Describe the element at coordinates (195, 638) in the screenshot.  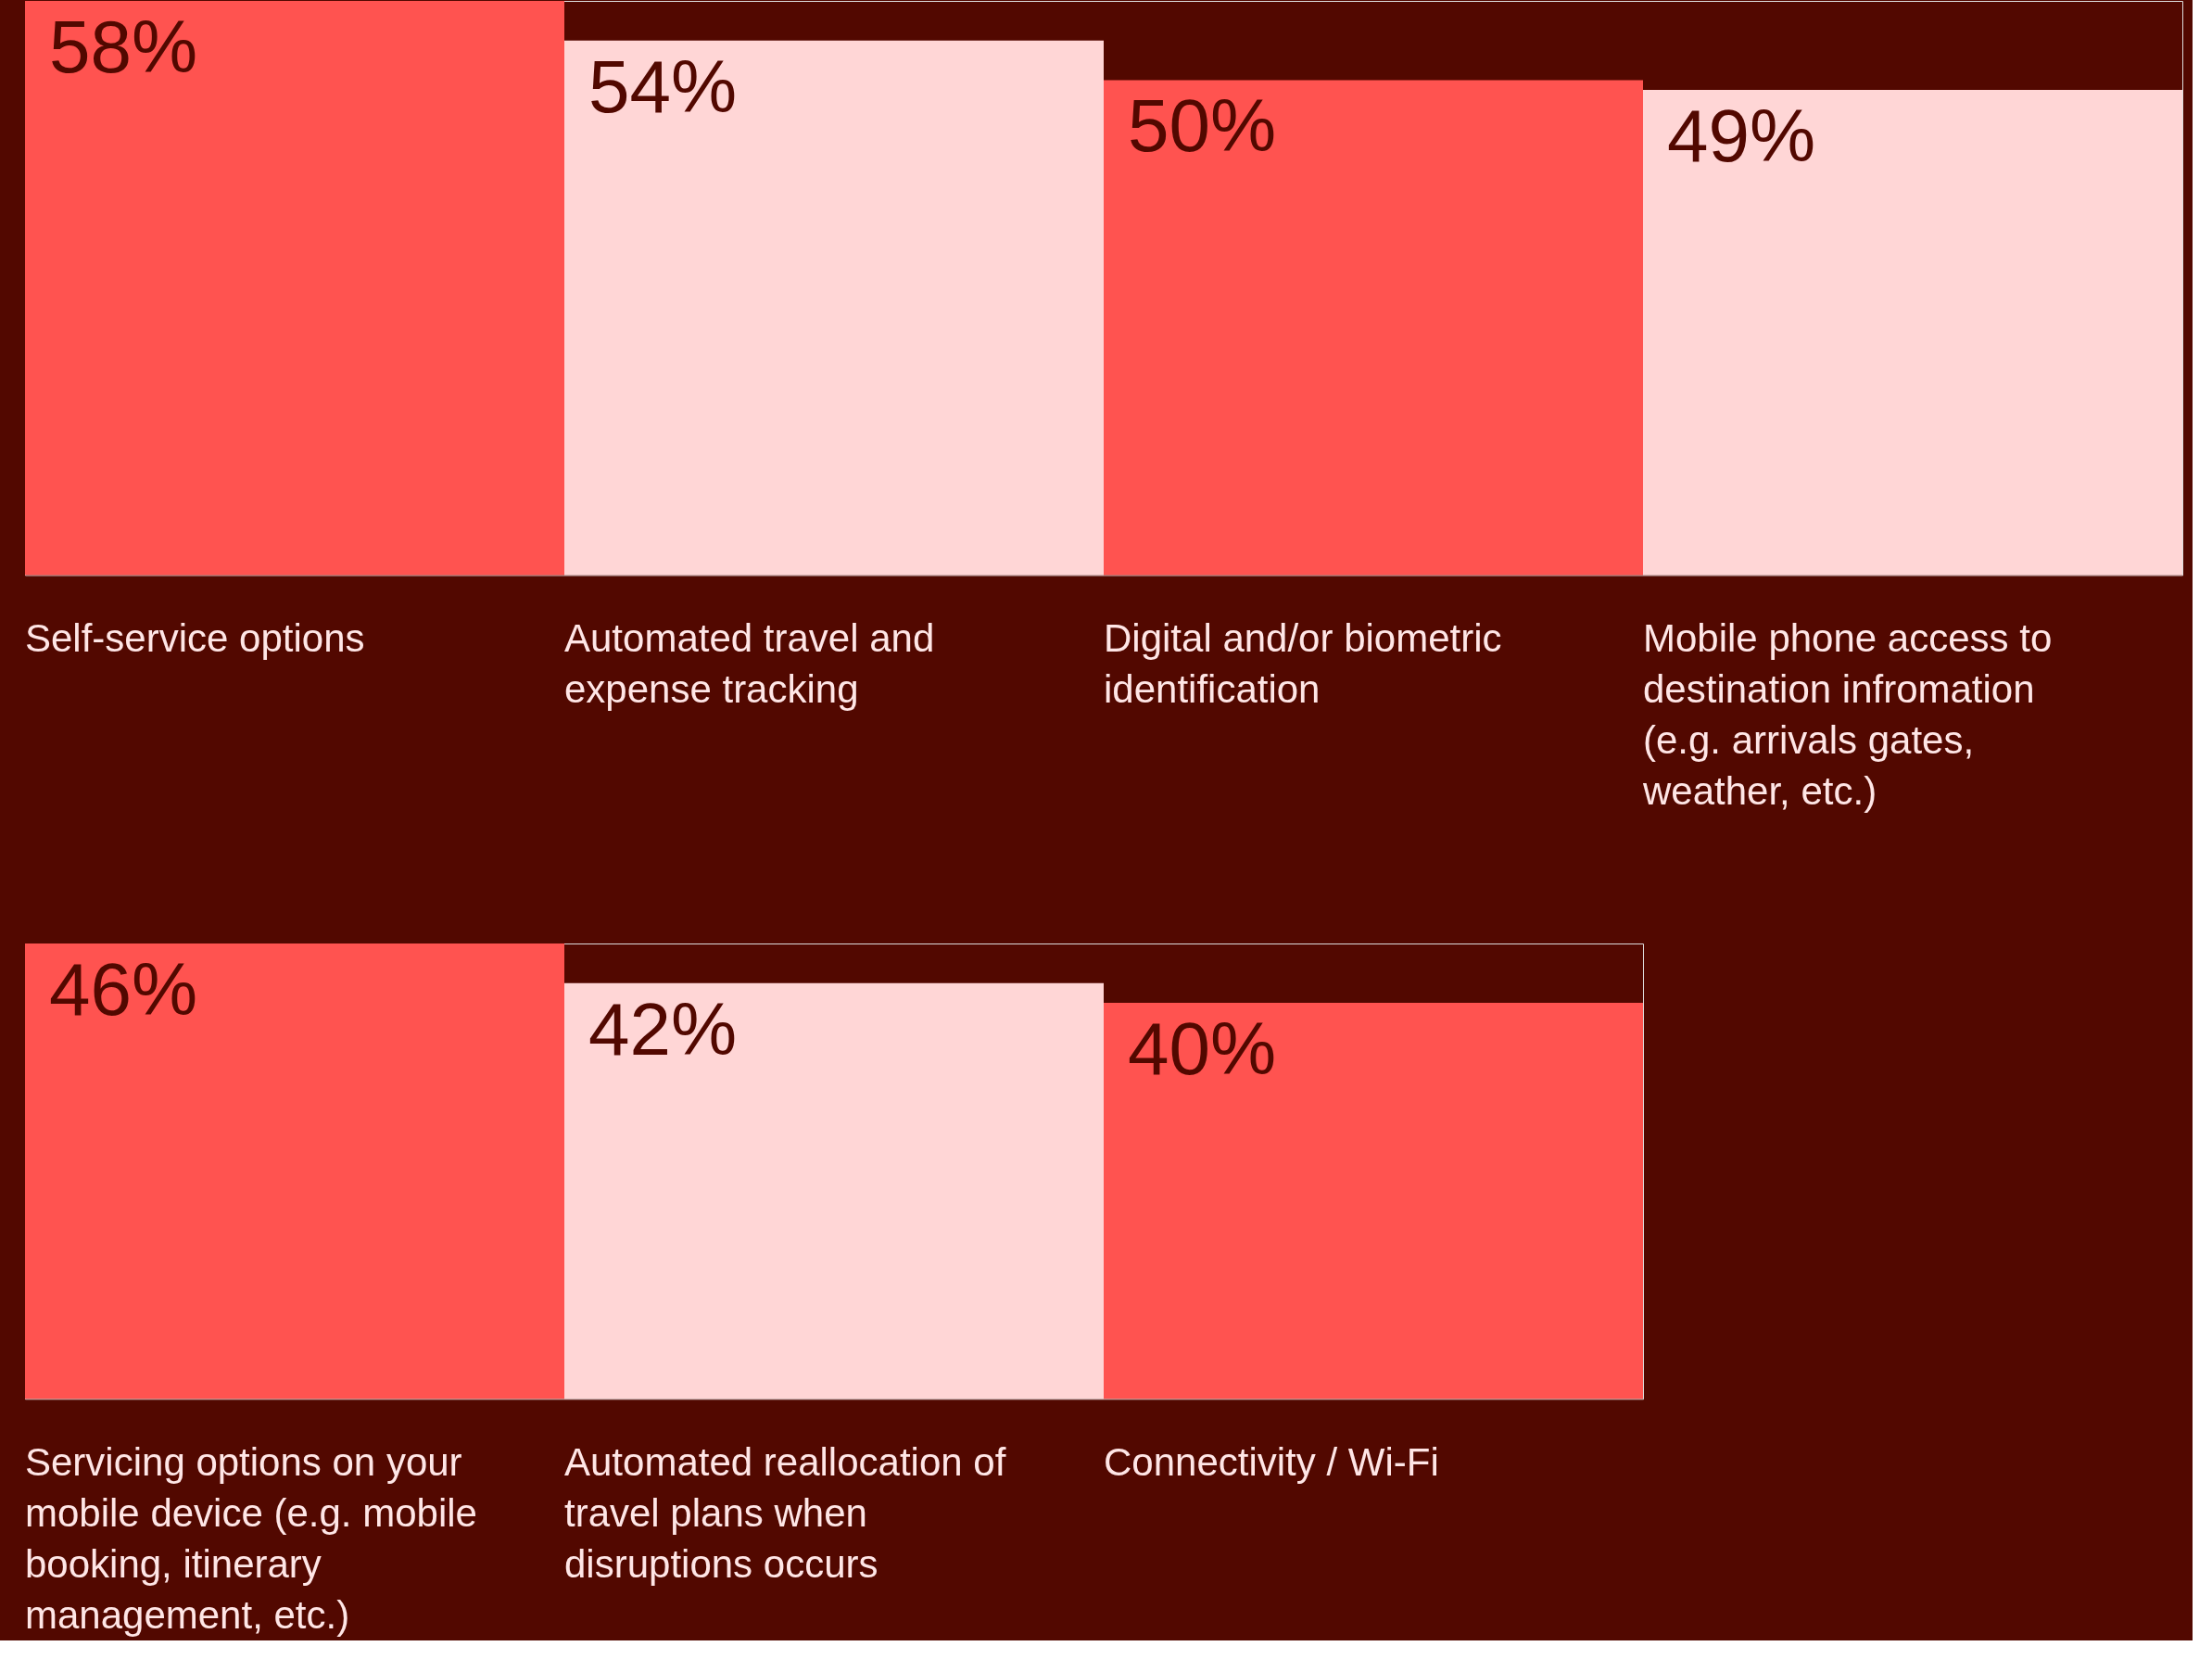
I see `x-tick-label: Self-service options` at that location.